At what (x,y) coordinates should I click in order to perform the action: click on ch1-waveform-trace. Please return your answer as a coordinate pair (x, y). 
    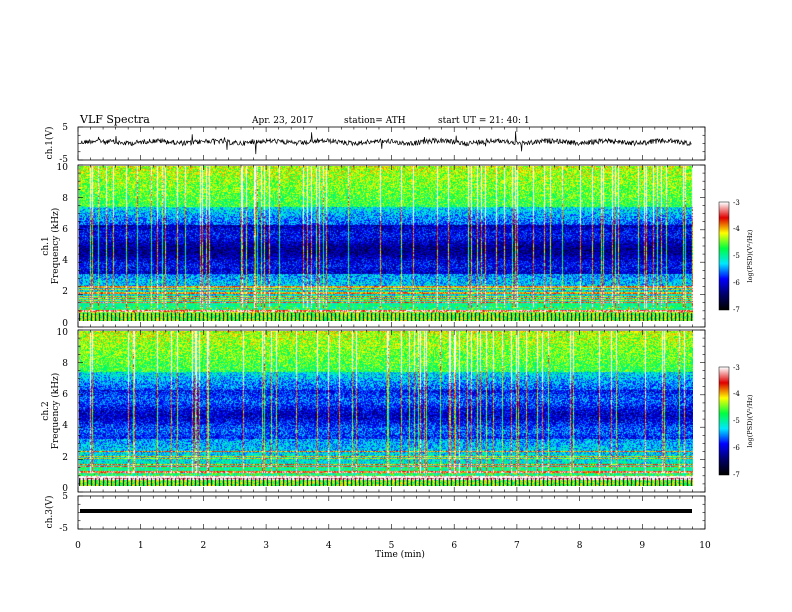
    Looking at the image, I should click on (385, 143).